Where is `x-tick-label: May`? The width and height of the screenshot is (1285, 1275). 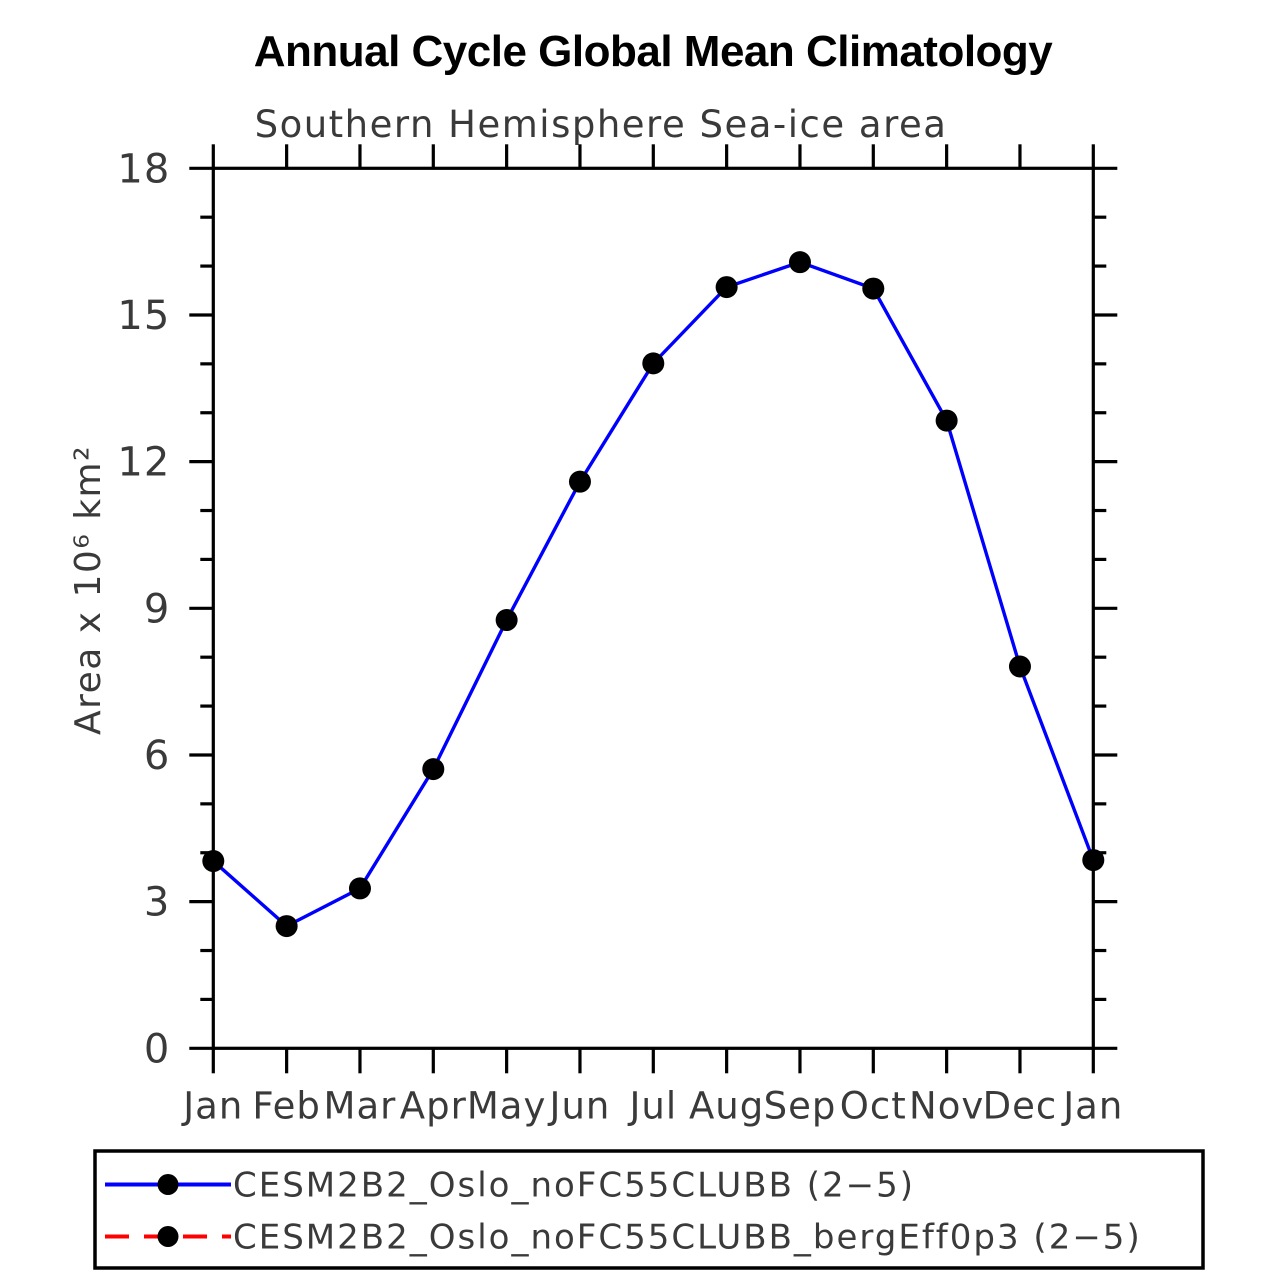 x-tick-label: May is located at coordinates (507, 1105).